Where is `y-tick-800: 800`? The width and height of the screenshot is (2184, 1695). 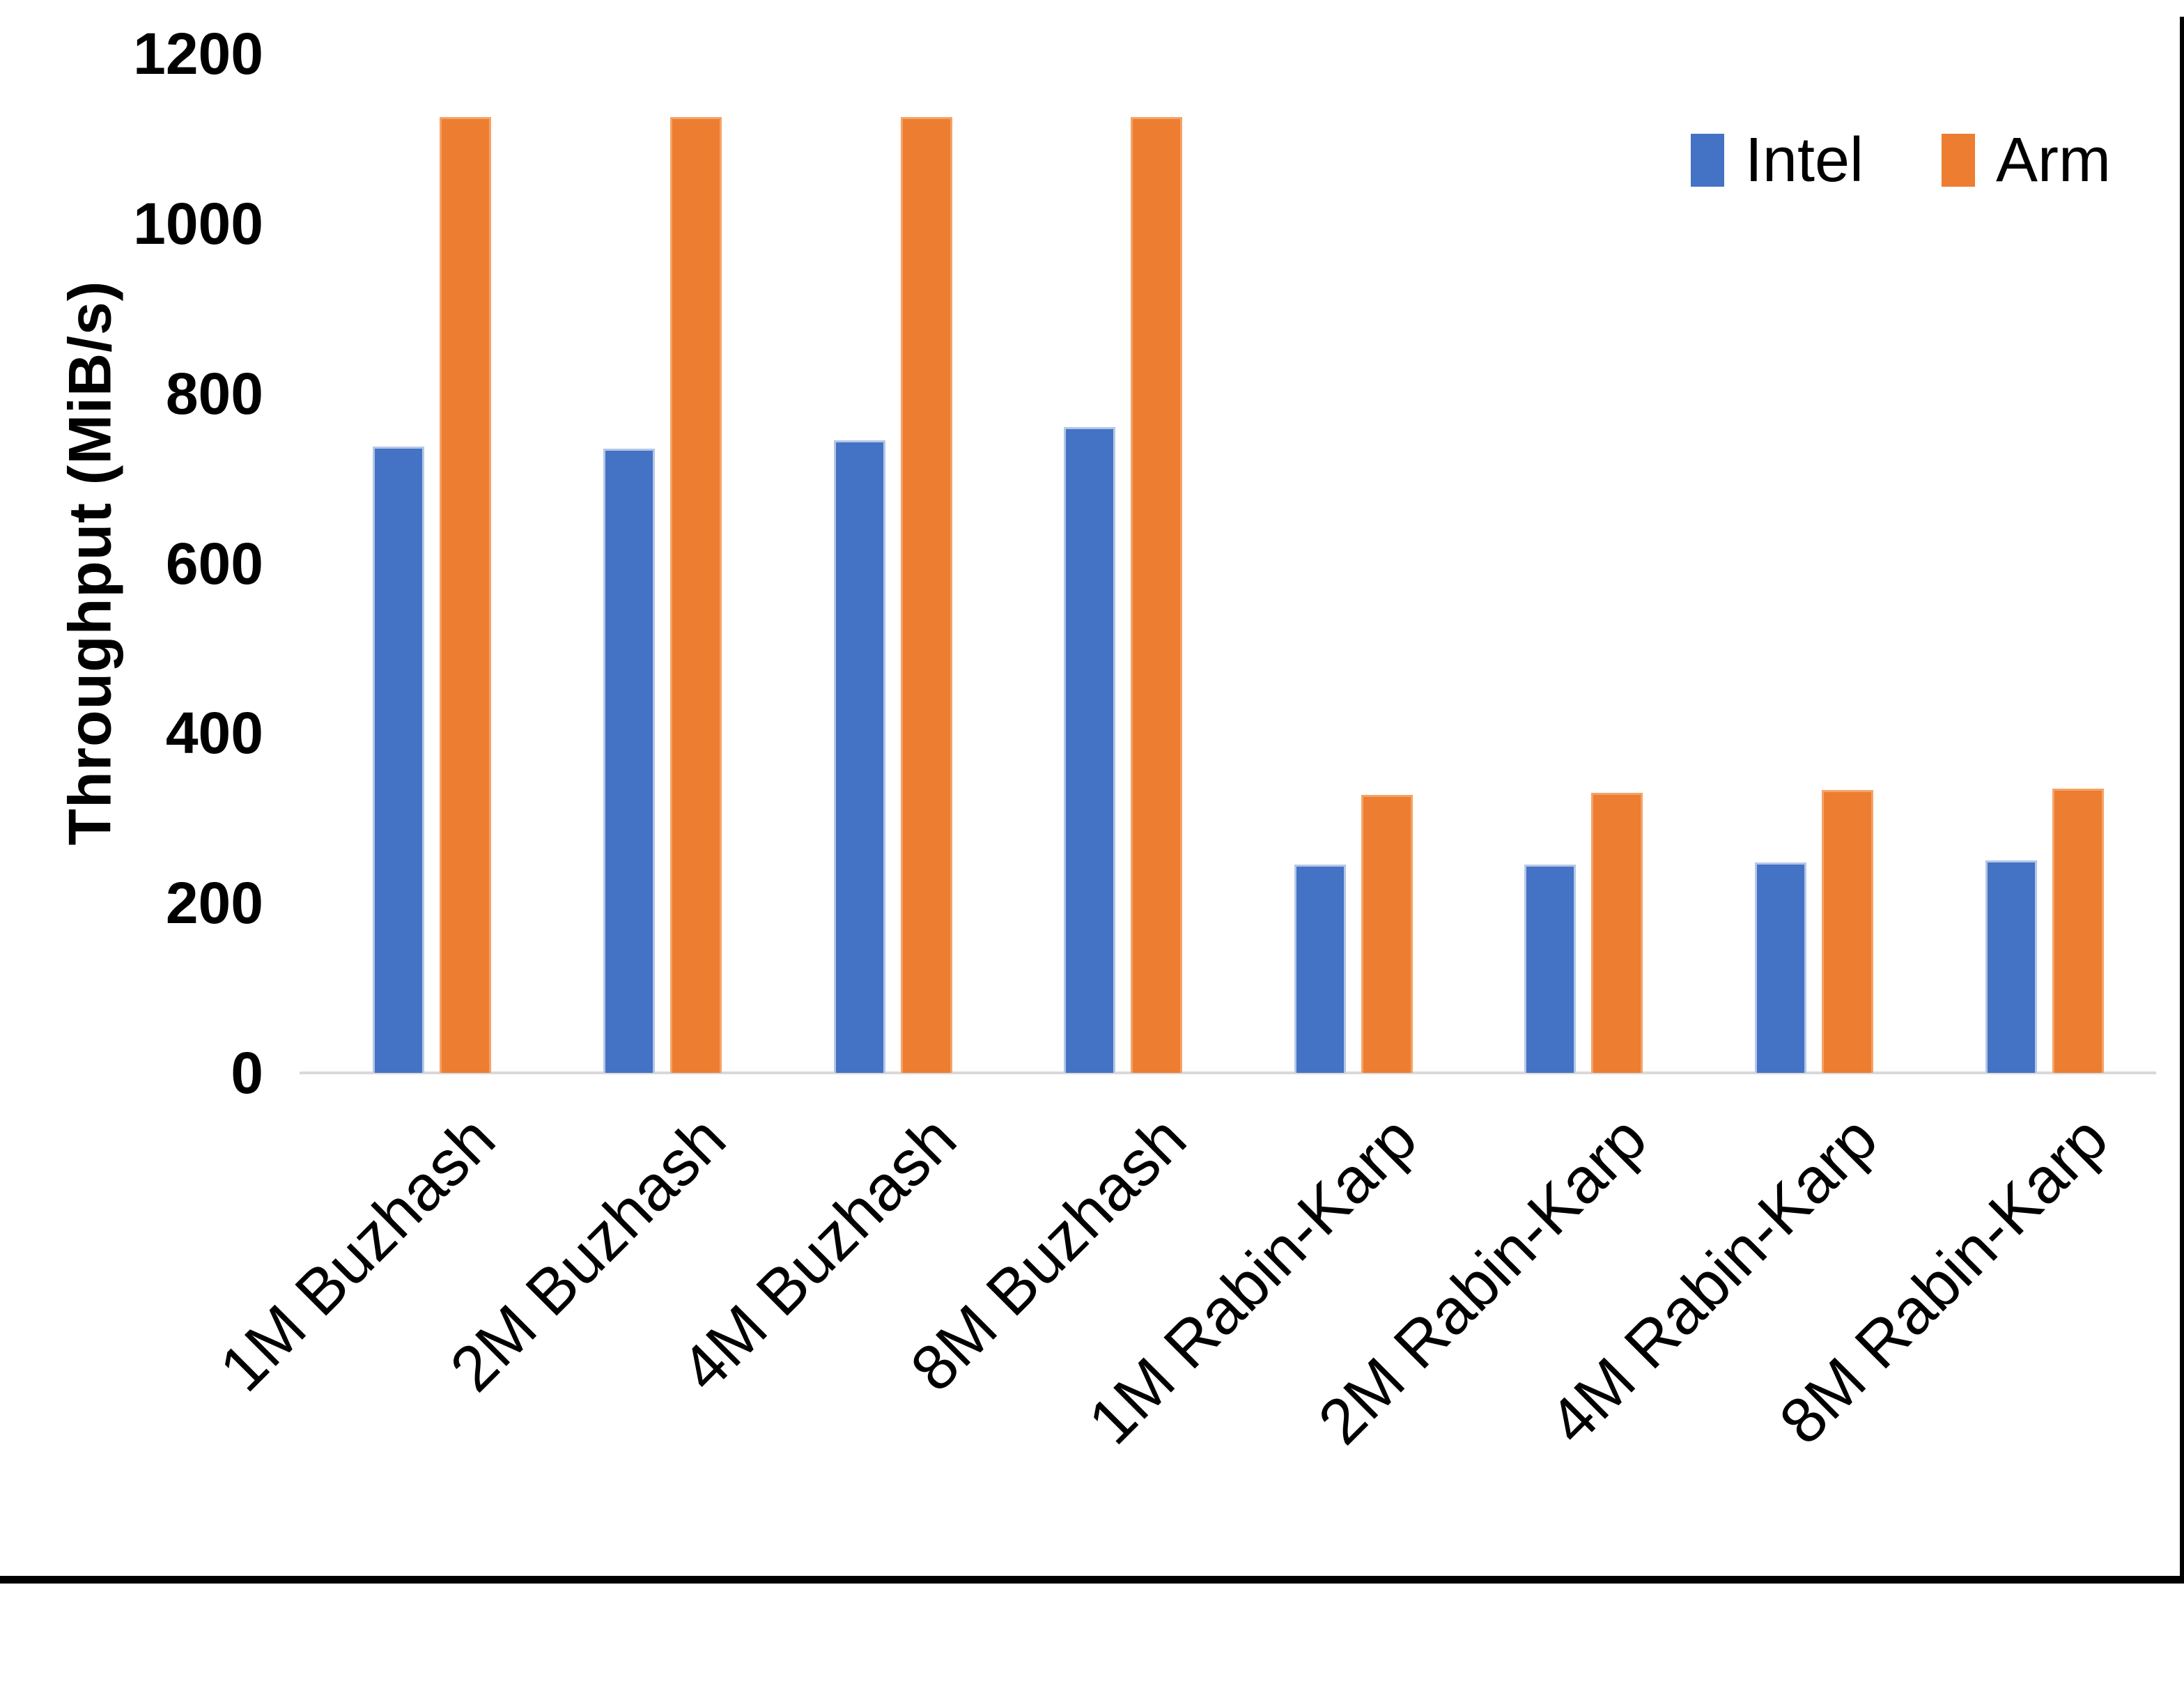 y-tick-800: 800 is located at coordinates (214, 393).